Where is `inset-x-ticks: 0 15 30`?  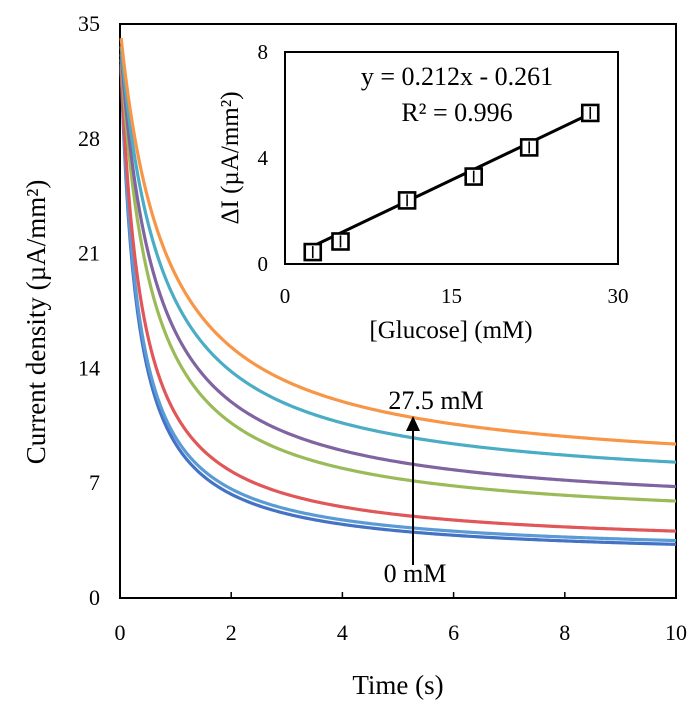
inset-x-ticks: 0 15 30 is located at coordinates (454, 296).